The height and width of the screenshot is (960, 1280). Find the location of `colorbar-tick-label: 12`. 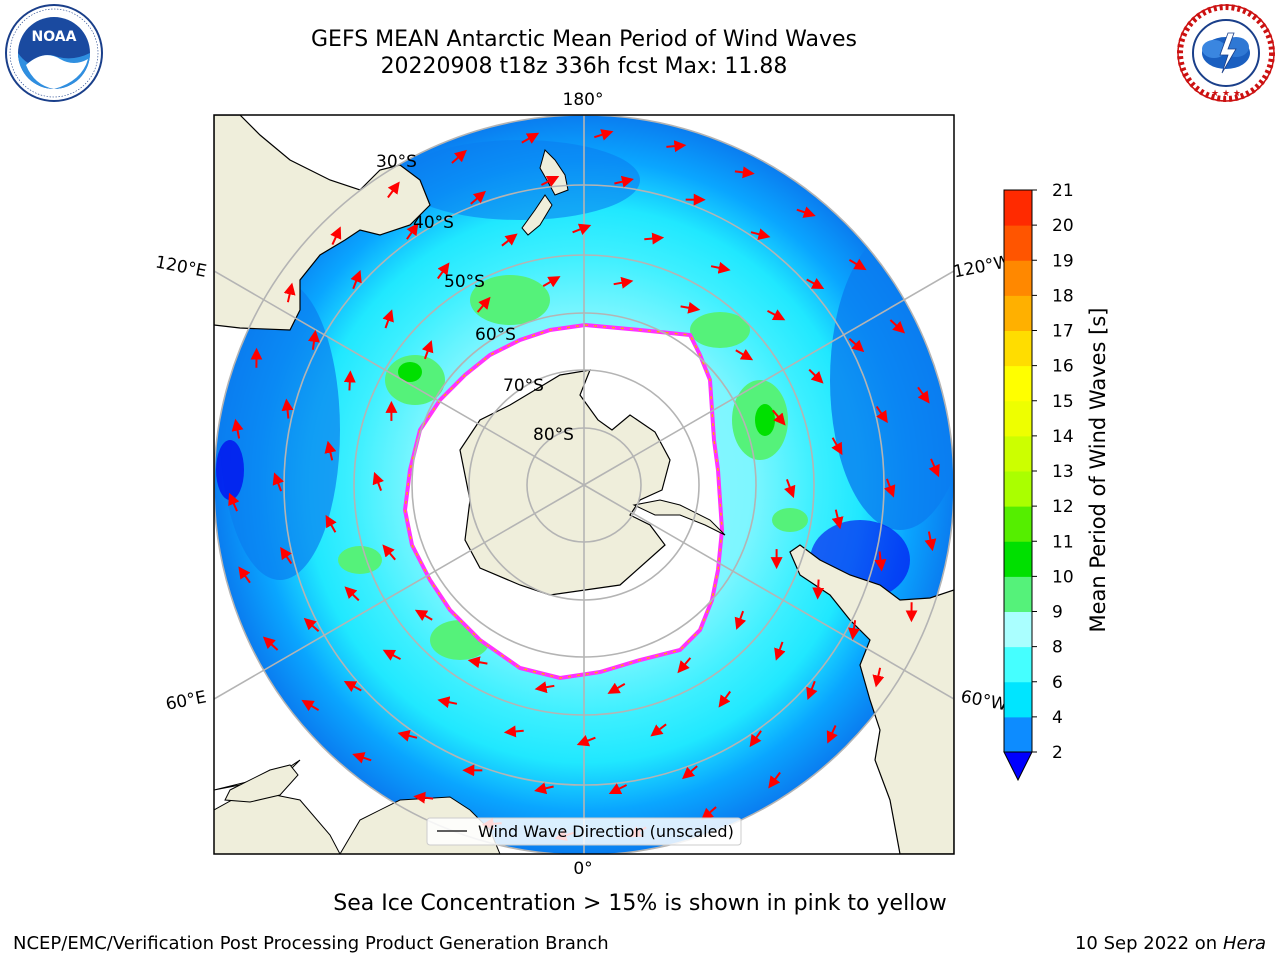

colorbar-tick-label: 12 is located at coordinates (1063, 507).